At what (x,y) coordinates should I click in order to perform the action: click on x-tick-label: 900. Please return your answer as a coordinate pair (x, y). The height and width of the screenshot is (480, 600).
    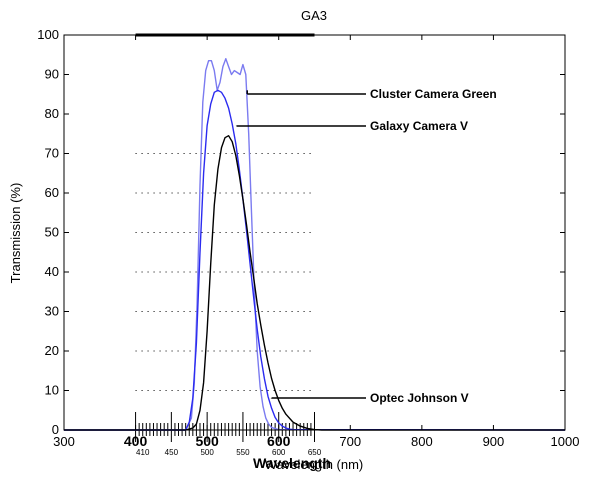
    Looking at the image, I should click on (494, 441).